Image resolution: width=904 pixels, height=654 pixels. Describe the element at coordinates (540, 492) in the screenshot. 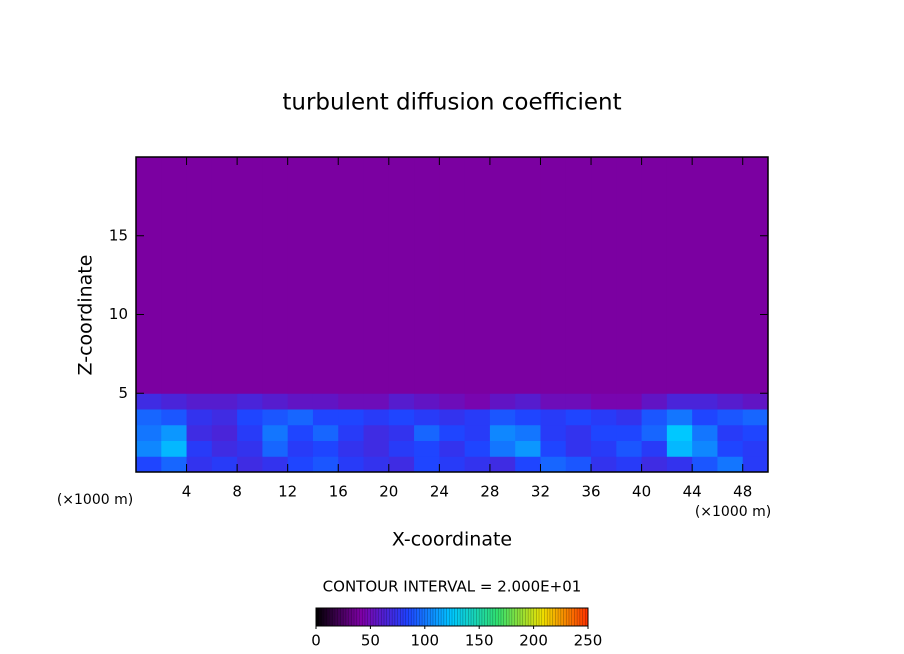

I see `x-tick-label: 32` at that location.